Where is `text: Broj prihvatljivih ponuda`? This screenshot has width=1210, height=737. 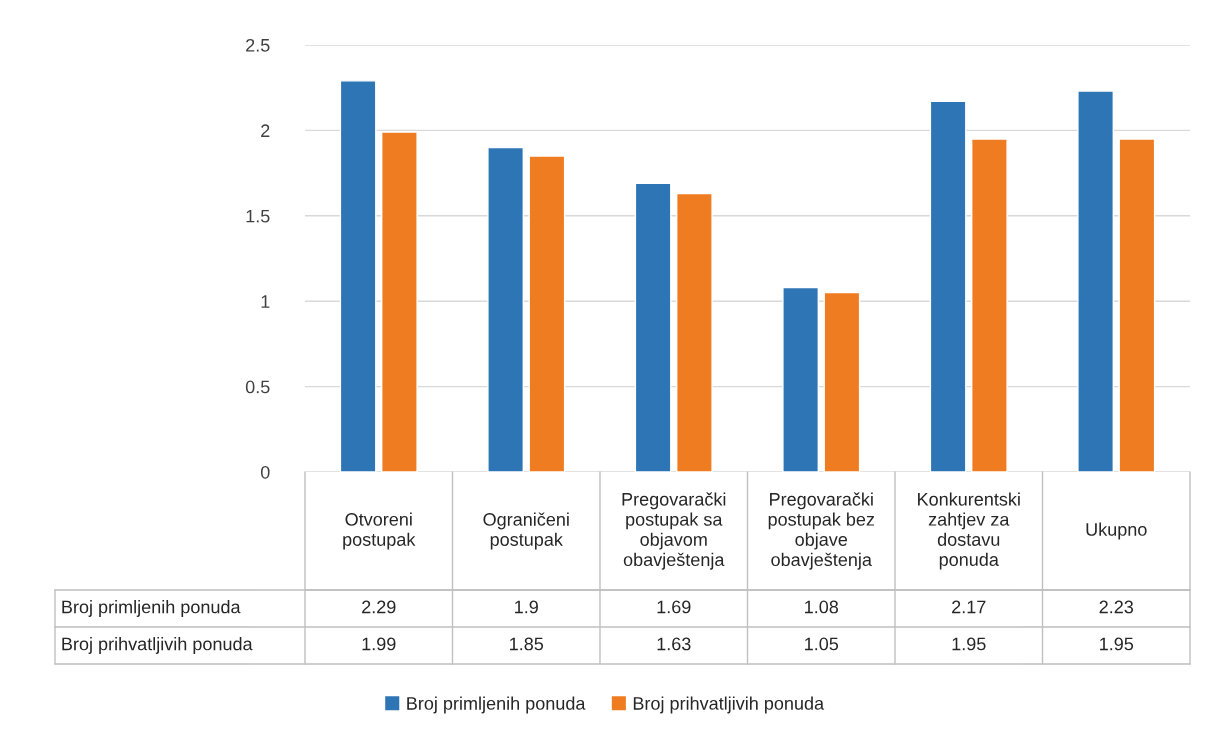
text: Broj prihvatljivih ponuda is located at coordinates (157, 645).